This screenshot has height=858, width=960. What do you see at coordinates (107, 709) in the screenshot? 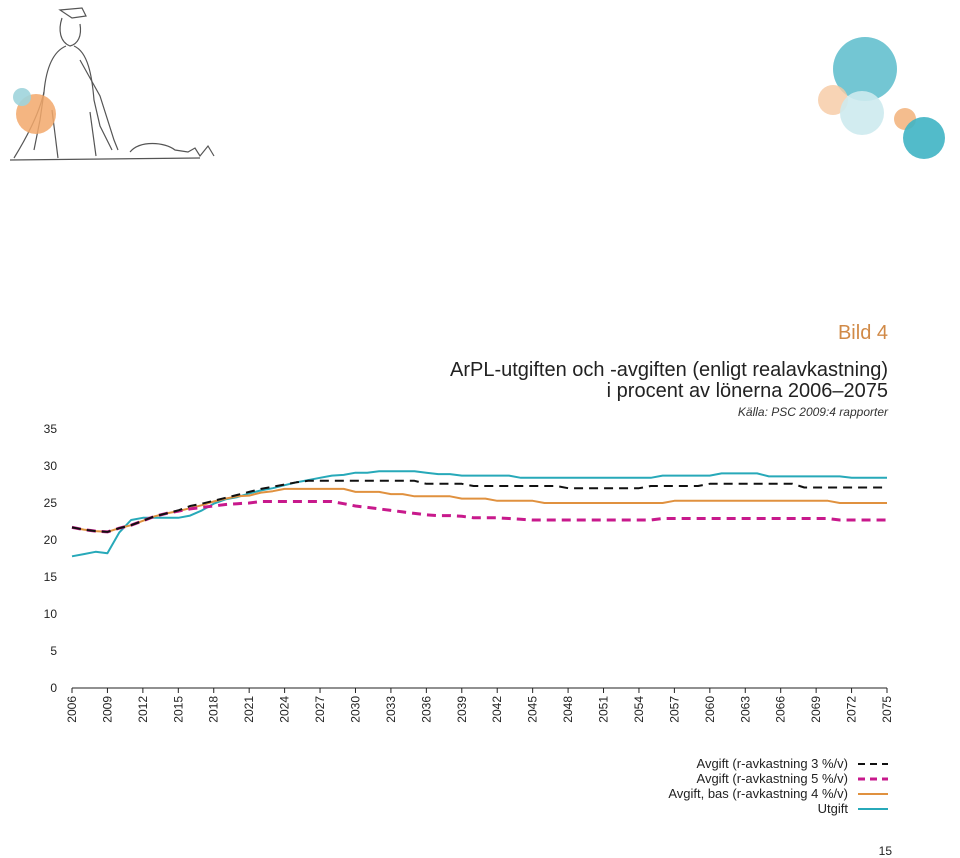
I see `x-tick-label: 2009` at bounding box center [107, 709].